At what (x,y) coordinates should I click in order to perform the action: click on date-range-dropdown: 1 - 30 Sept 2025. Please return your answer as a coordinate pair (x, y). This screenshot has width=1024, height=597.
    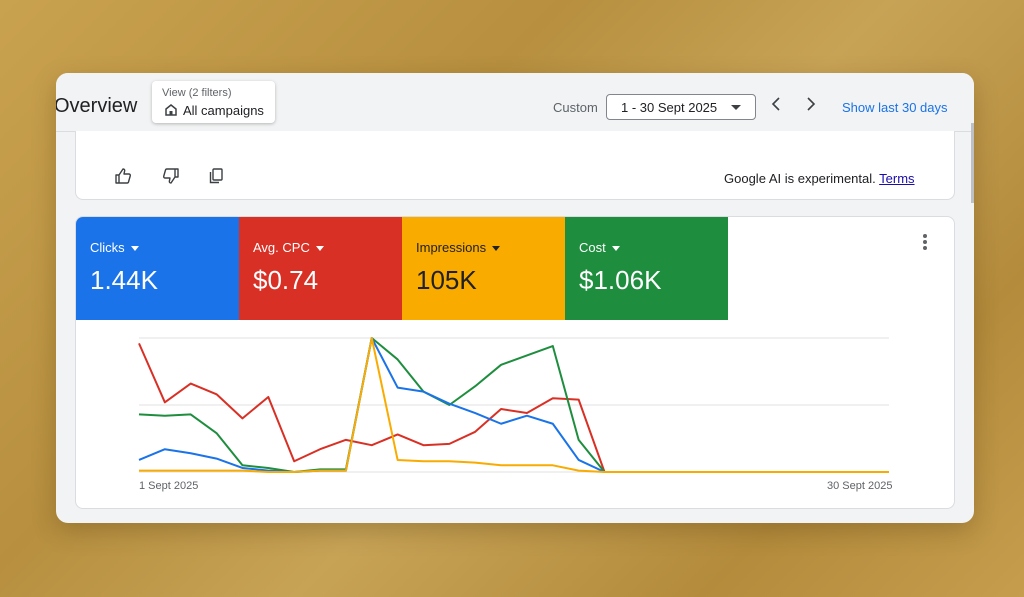
    Looking at the image, I should click on (681, 107).